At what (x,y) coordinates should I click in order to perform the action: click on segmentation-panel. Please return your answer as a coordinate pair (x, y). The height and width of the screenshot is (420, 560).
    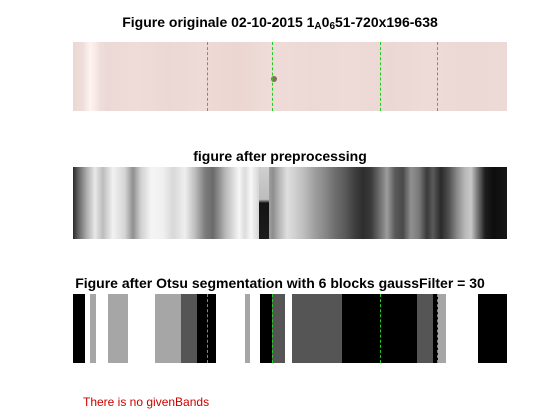
    Looking at the image, I should click on (290, 328).